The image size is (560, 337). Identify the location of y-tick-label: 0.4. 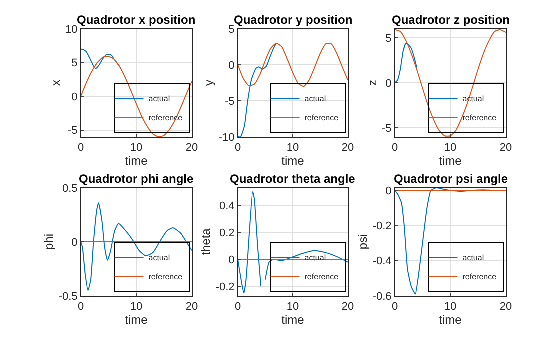
(227, 206).